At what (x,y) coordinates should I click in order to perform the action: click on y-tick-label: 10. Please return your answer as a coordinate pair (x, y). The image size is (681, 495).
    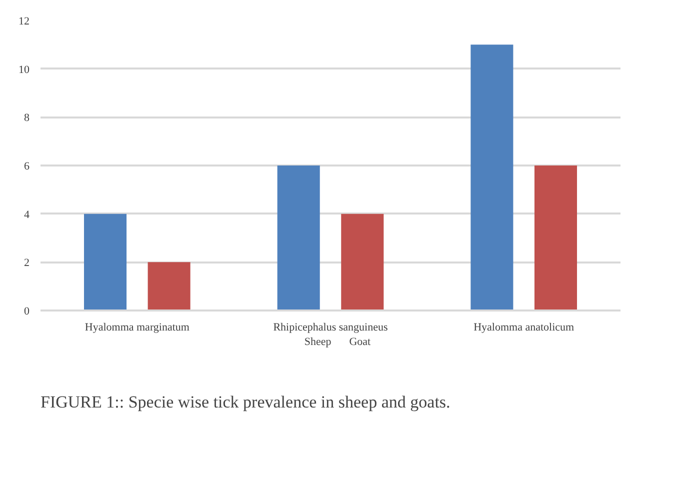
    Looking at the image, I should click on (24, 70).